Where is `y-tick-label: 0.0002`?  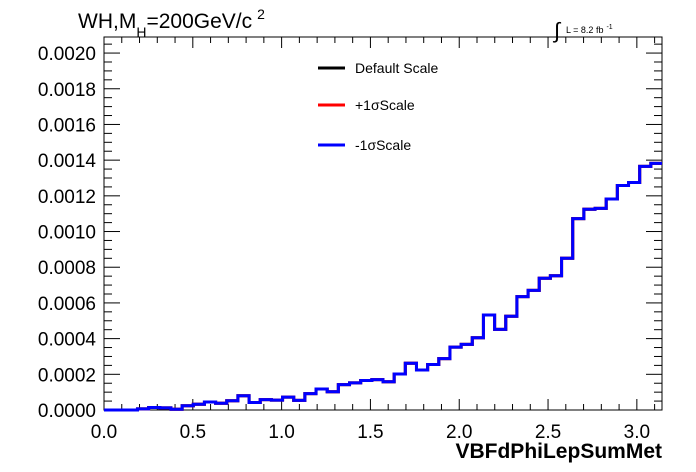
y-tick-label: 0.0002 is located at coordinates (67, 375).